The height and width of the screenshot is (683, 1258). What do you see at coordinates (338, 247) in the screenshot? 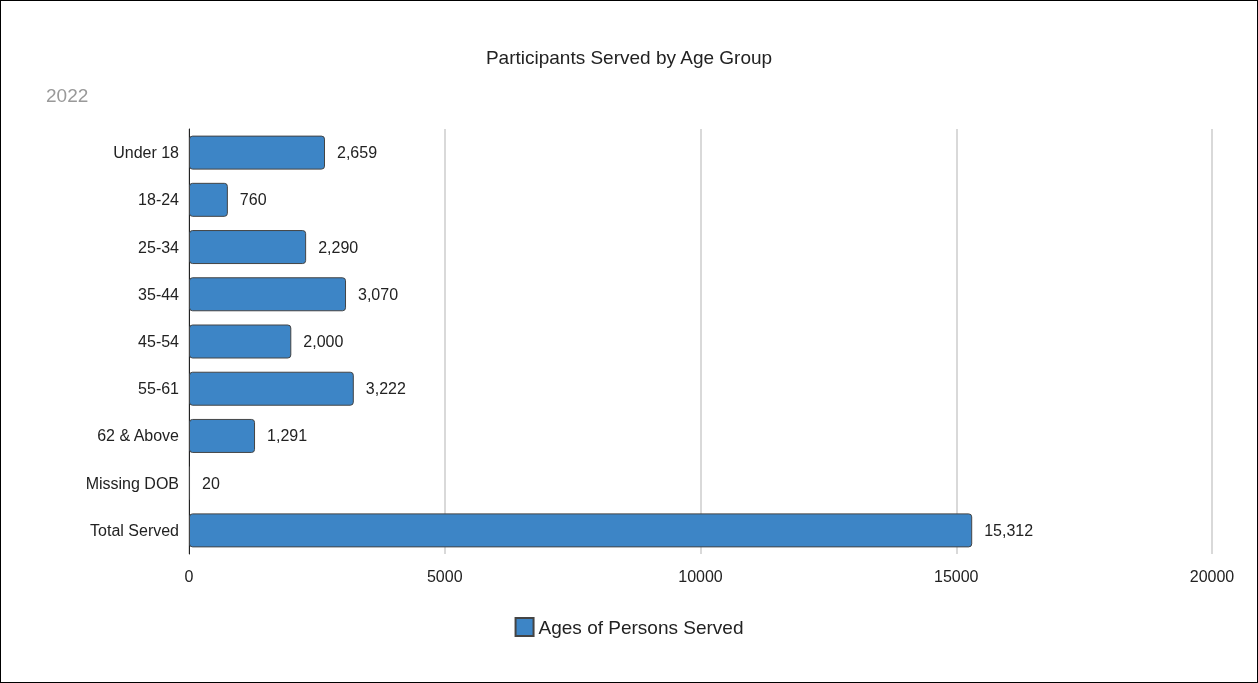
I see `data-label: 2,290` at bounding box center [338, 247].